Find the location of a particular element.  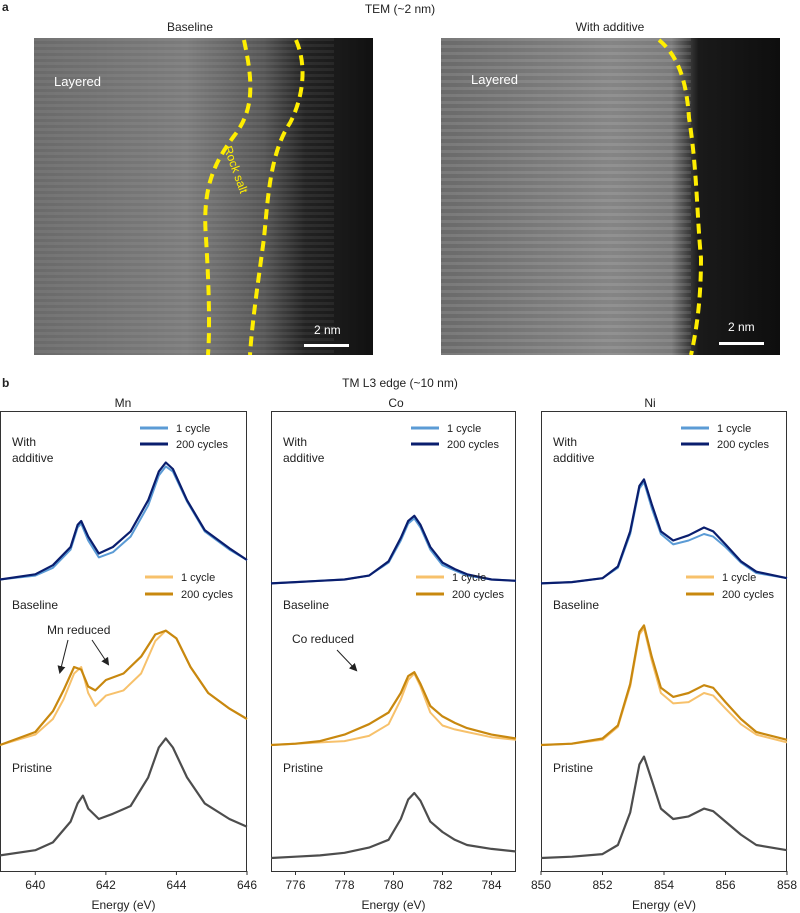

layered-label-additive: Layered is located at coordinates (494, 79).